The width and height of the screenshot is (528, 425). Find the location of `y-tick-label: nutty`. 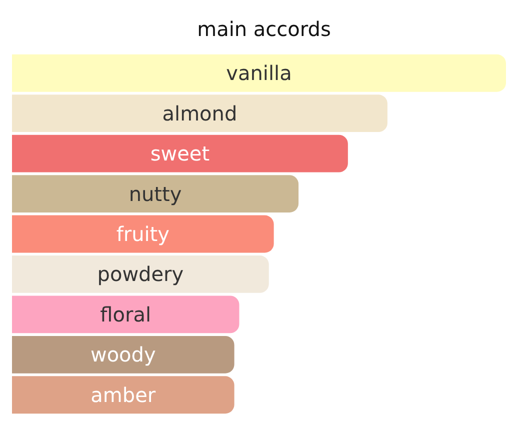

y-tick-label: nutty is located at coordinates (155, 194).